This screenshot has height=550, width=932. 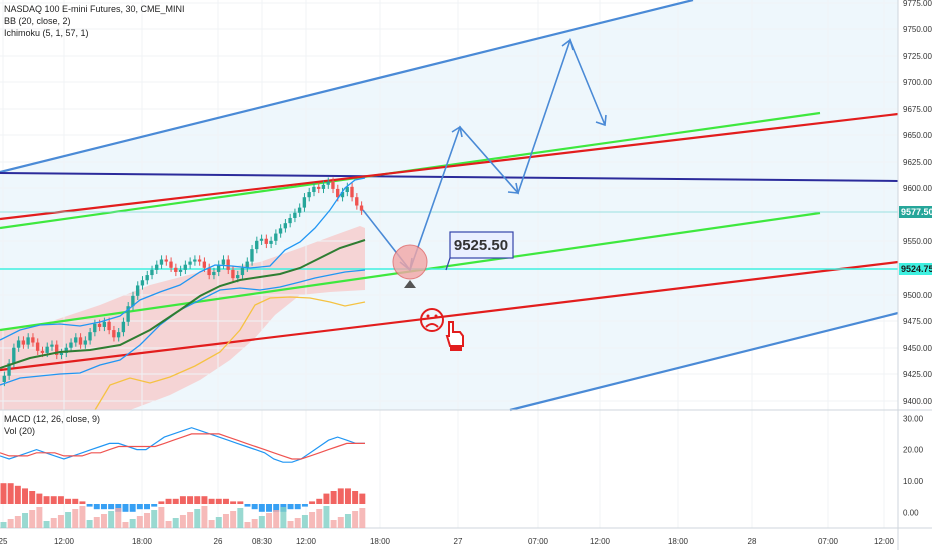 What do you see at coordinates (917, 82) in the screenshot?
I see `price-tick-label: 9700.00` at bounding box center [917, 82].